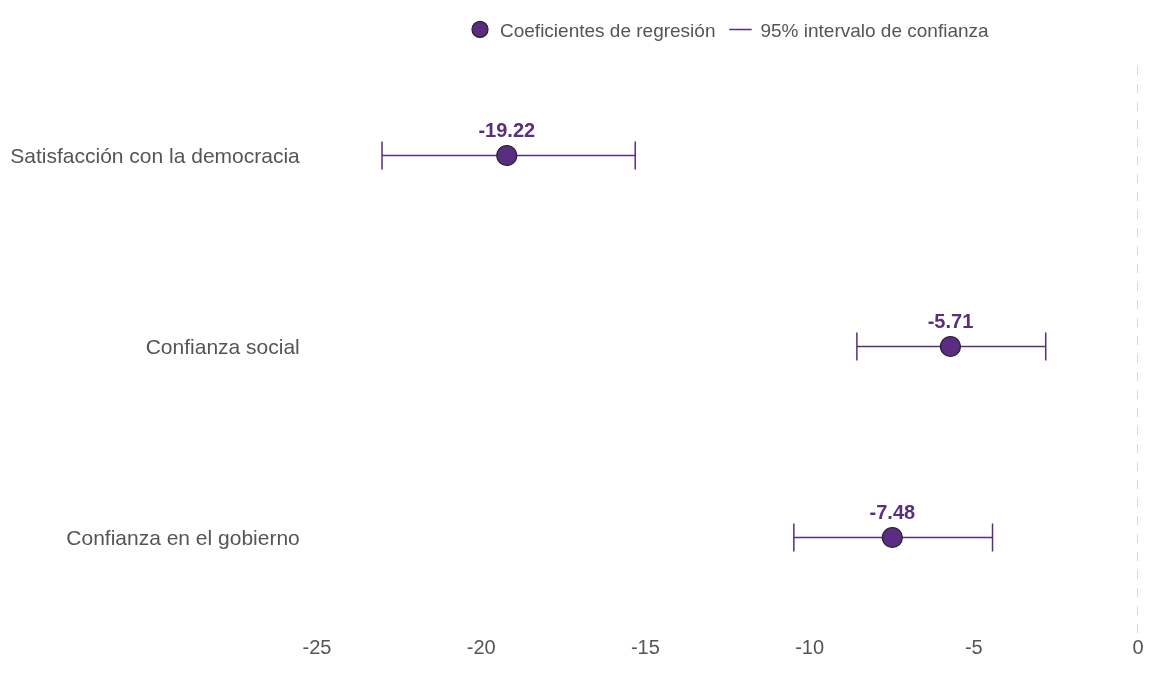 This screenshot has width=1154, height=673. What do you see at coordinates (222, 346) in the screenshot?
I see `y-tick-label: Confianza social` at bounding box center [222, 346].